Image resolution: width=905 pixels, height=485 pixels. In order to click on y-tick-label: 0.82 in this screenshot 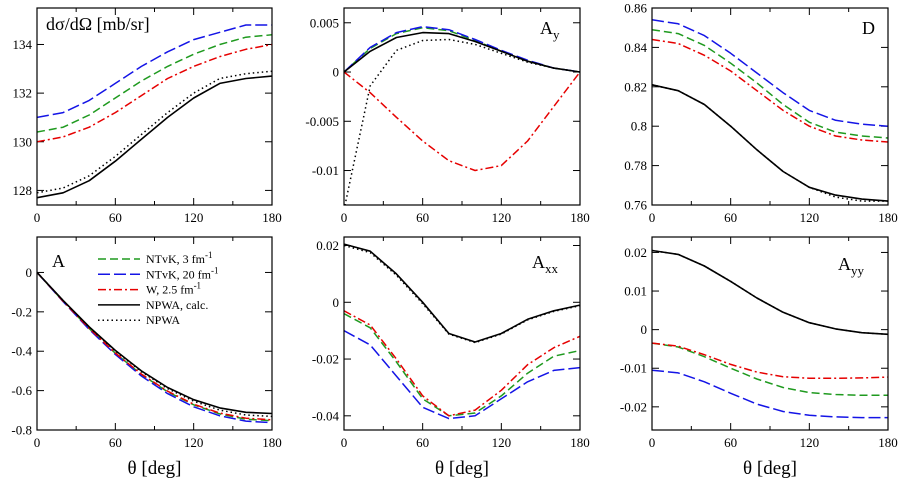, I will do `click(635, 86)`.